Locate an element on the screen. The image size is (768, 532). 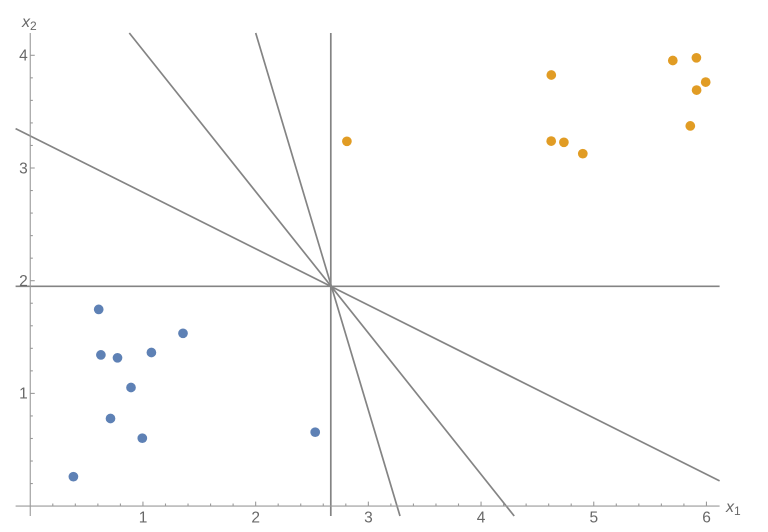
svg-text: x2 is located at coordinates (29, 23).